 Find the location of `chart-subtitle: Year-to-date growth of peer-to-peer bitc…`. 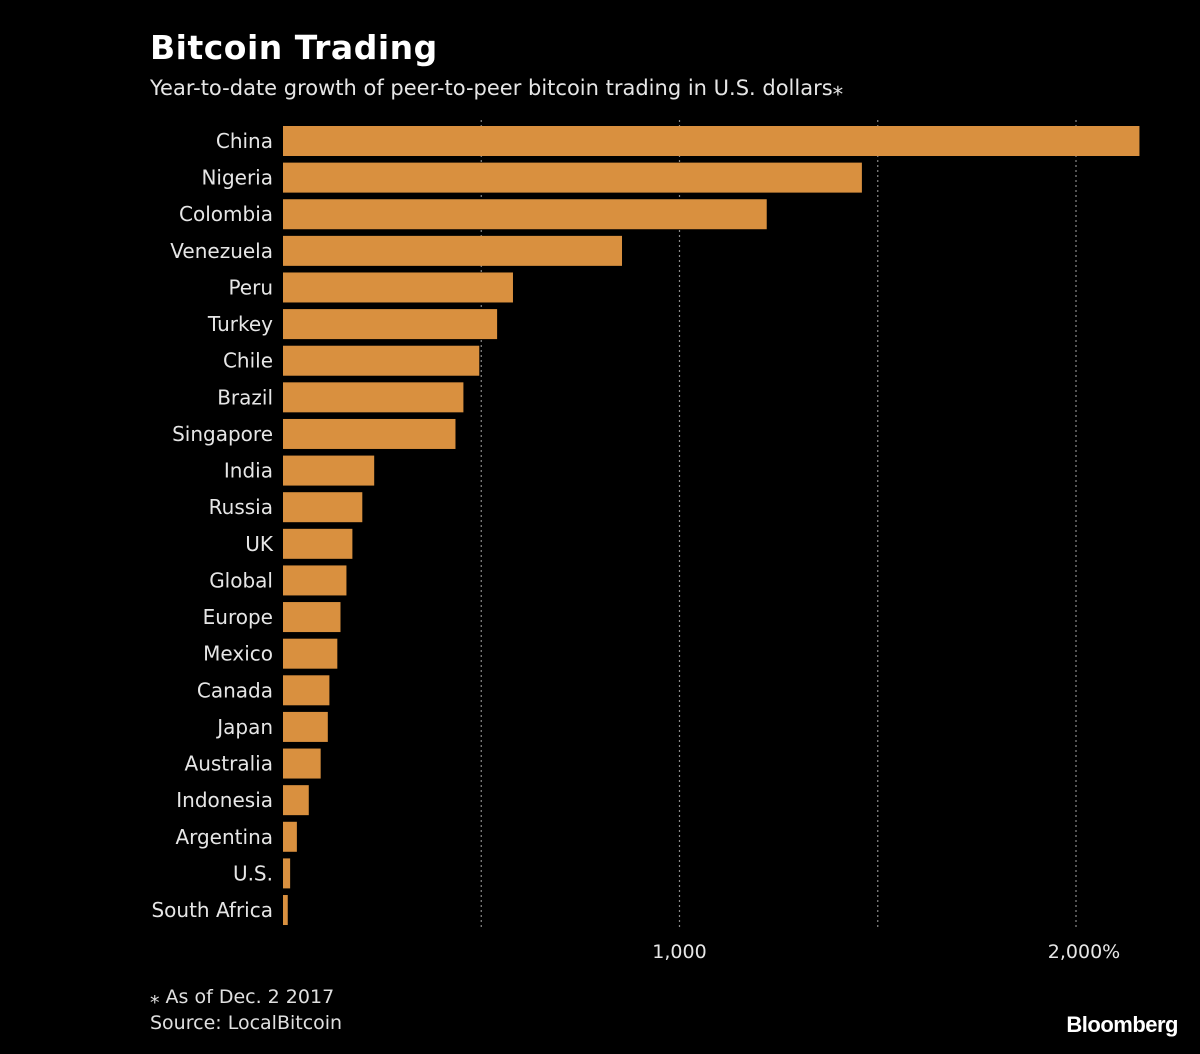

chart-subtitle: Year-to-date growth of peer-to-peer bitc… is located at coordinates (497, 88).